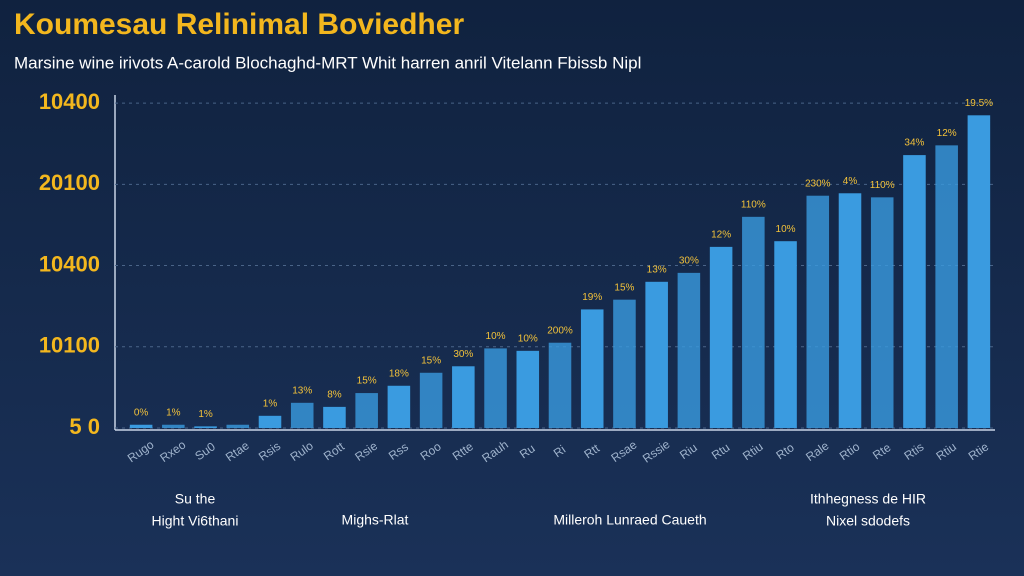 The height and width of the screenshot is (576, 1024). Describe the element at coordinates (375, 520) in the screenshot. I see `group-label: Mighs-Rlat` at that location.